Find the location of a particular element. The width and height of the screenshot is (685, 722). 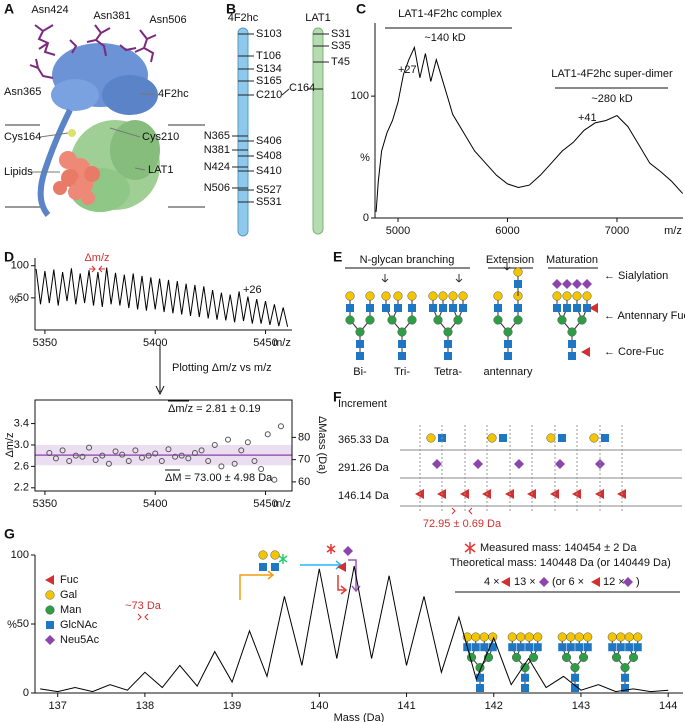

annotation: Δm/z = 2.81 ± 0.19 is located at coordinates (214, 409).